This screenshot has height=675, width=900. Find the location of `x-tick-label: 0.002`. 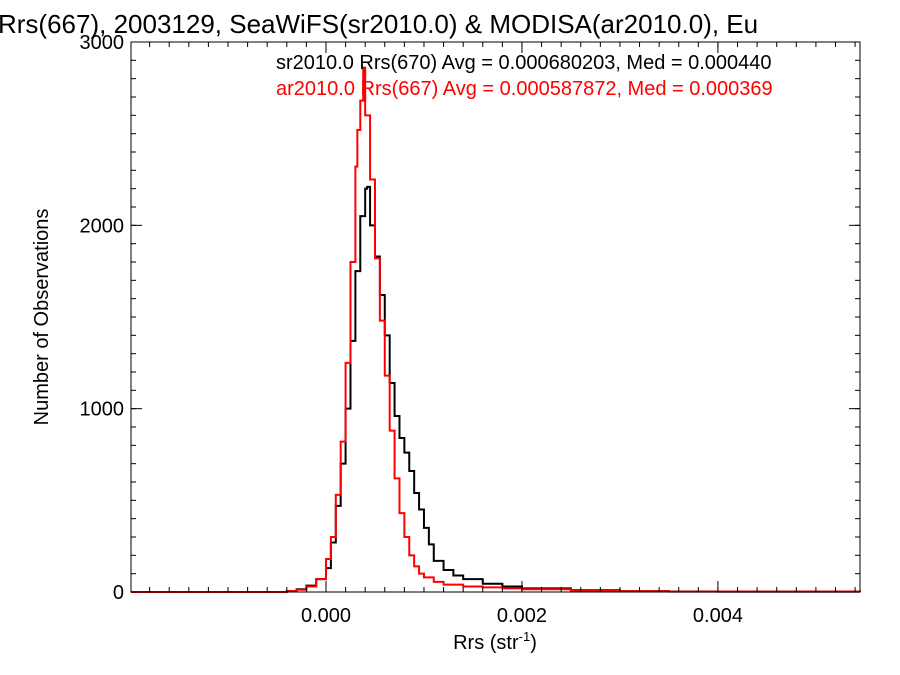

x-tick-label: 0.002 is located at coordinates (522, 616).